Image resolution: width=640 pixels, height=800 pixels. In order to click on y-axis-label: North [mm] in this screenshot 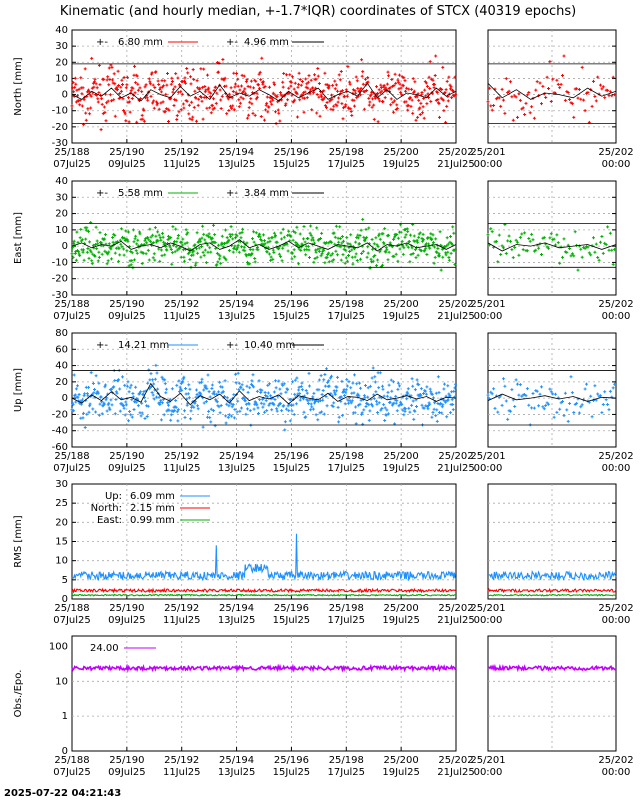, I will do `click(18, 86)`.